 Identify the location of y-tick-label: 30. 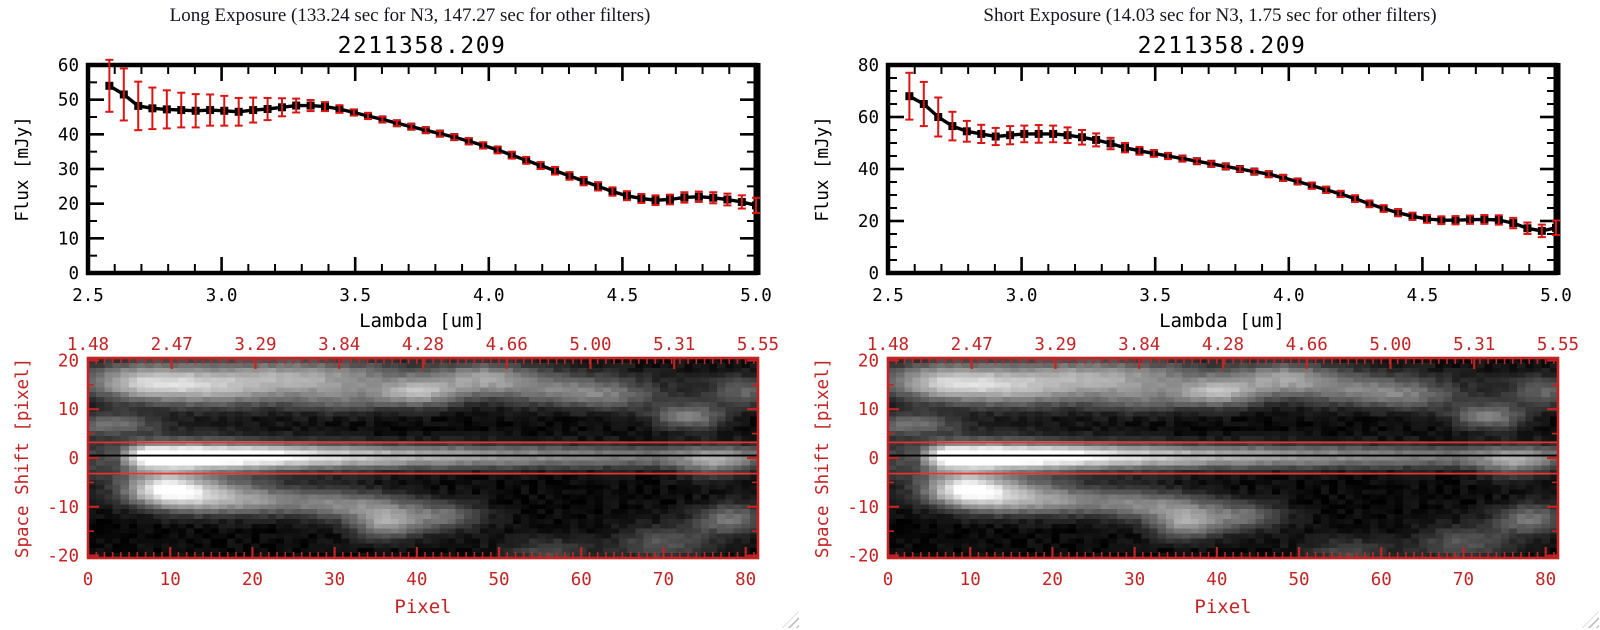
(68, 170).